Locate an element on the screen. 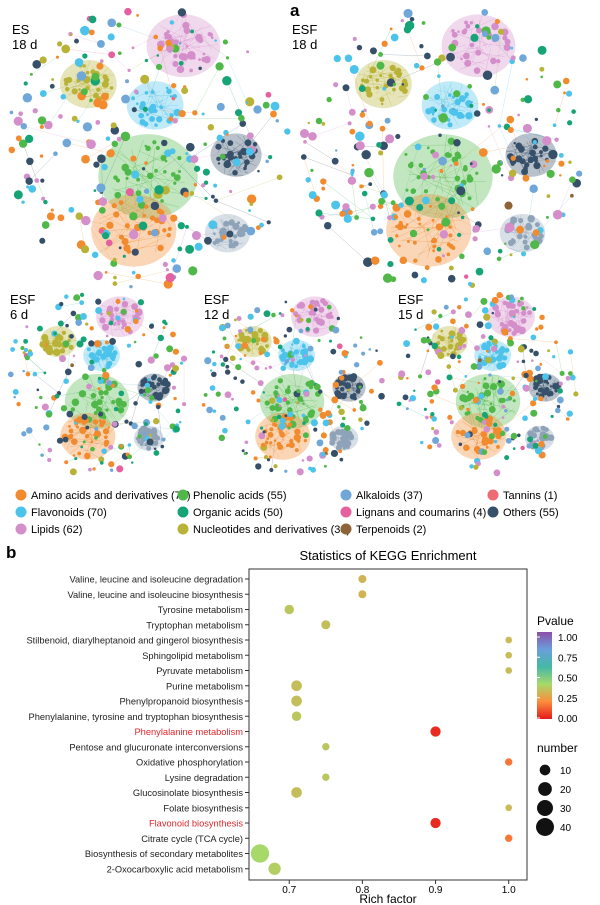  pathway-label: Purine metabolism is located at coordinates (204, 686).